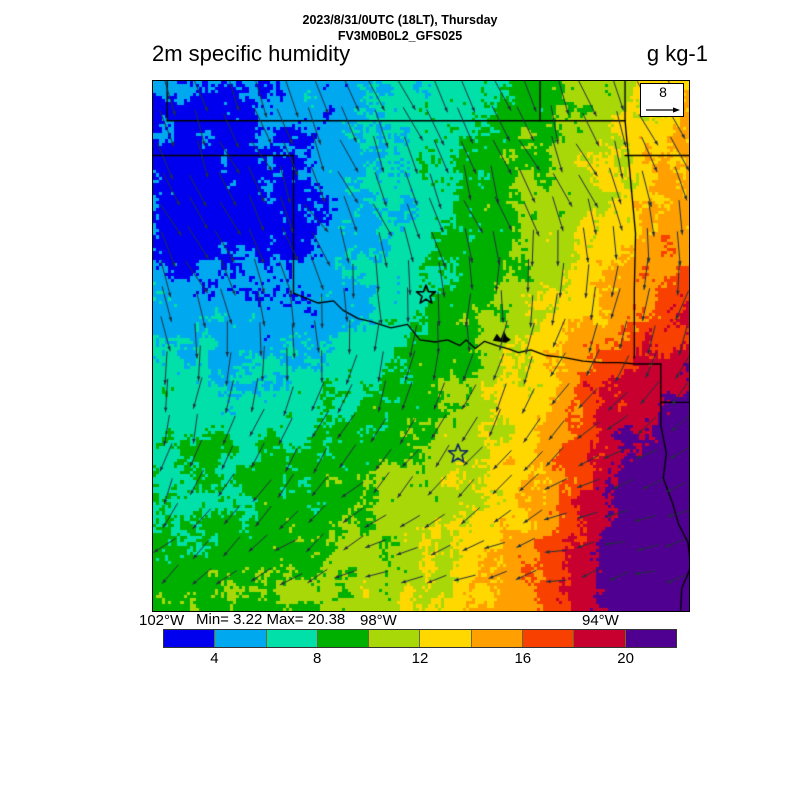 This screenshot has height=800, width=800. What do you see at coordinates (400, 20) in the screenshot?
I see `header-datetime: 2023/8/31/0UTC (18LT), Thursday` at bounding box center [400, 20].